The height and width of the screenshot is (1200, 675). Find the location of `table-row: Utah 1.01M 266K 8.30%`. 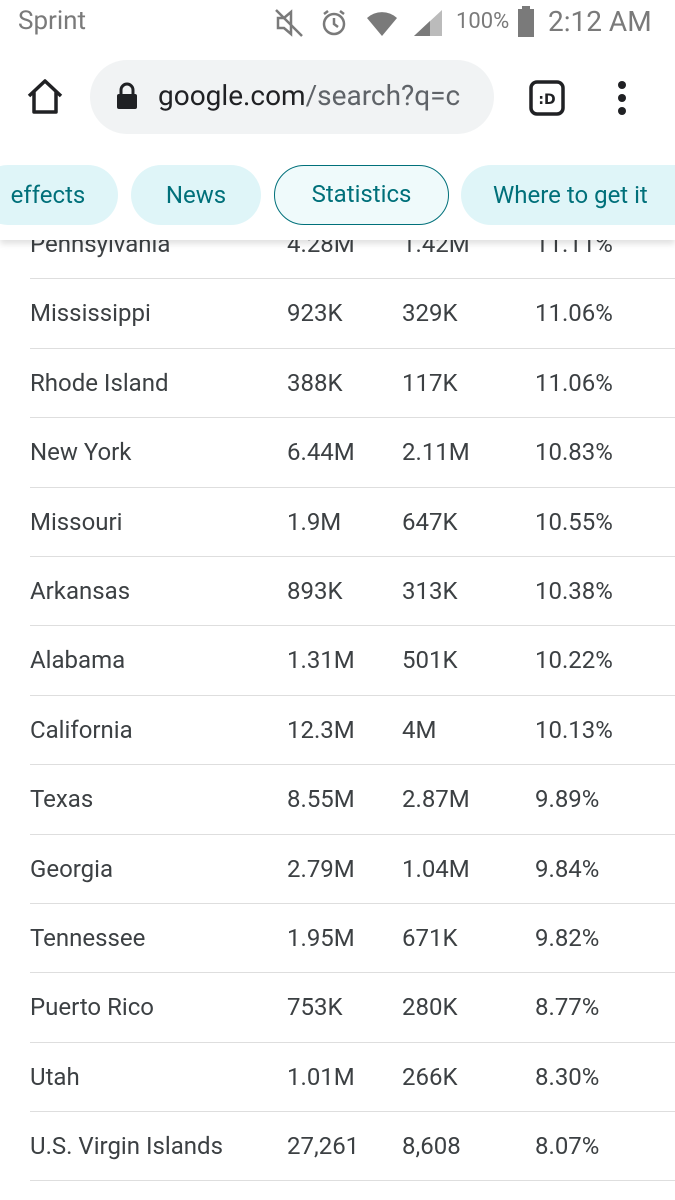

table-row: Utah 1.01M 266K 8.30% is located at coordinates (352, 1078).